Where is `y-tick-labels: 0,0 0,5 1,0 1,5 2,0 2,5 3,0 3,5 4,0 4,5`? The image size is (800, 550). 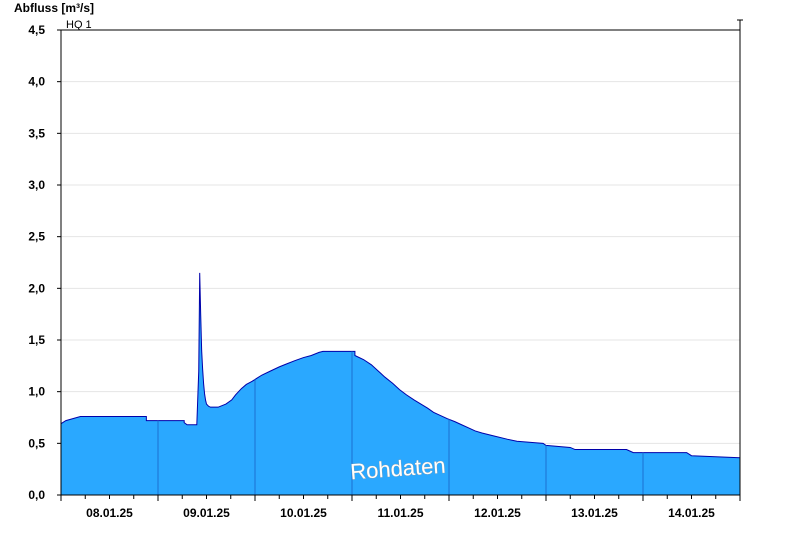 y-tick-labels: 0,0 0,5 1,0 1,5 2,0 2,5 3,0 3,5 4,0 4,5 is located at coordinates (44, 262).